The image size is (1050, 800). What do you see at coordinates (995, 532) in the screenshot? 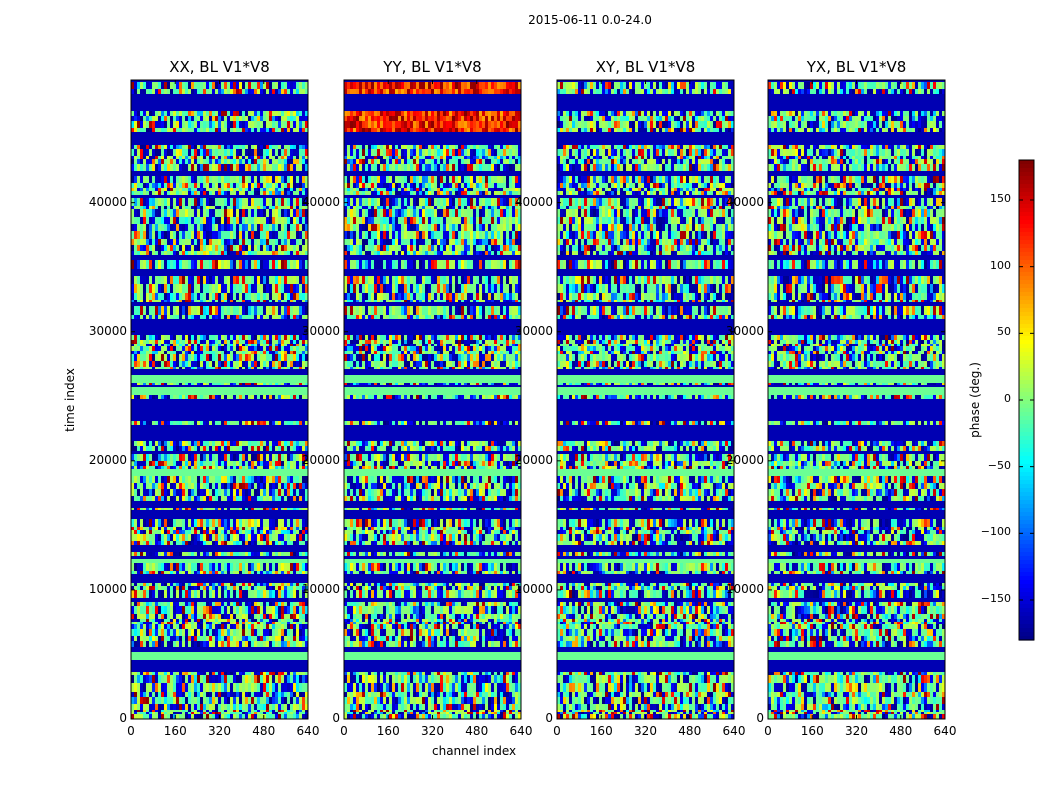
I see `colorbar-tick-label: −100` at bounding box center [995, 532].